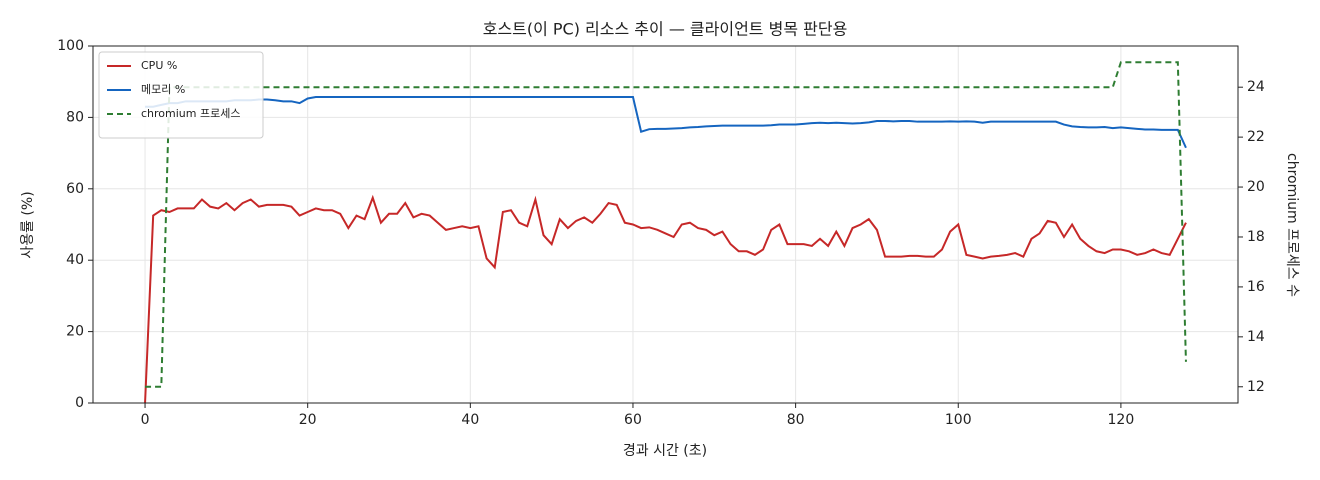  Describe the element at coordinates (75, 332) in the screenshot. I see `y-tick-label: 20` at that location.